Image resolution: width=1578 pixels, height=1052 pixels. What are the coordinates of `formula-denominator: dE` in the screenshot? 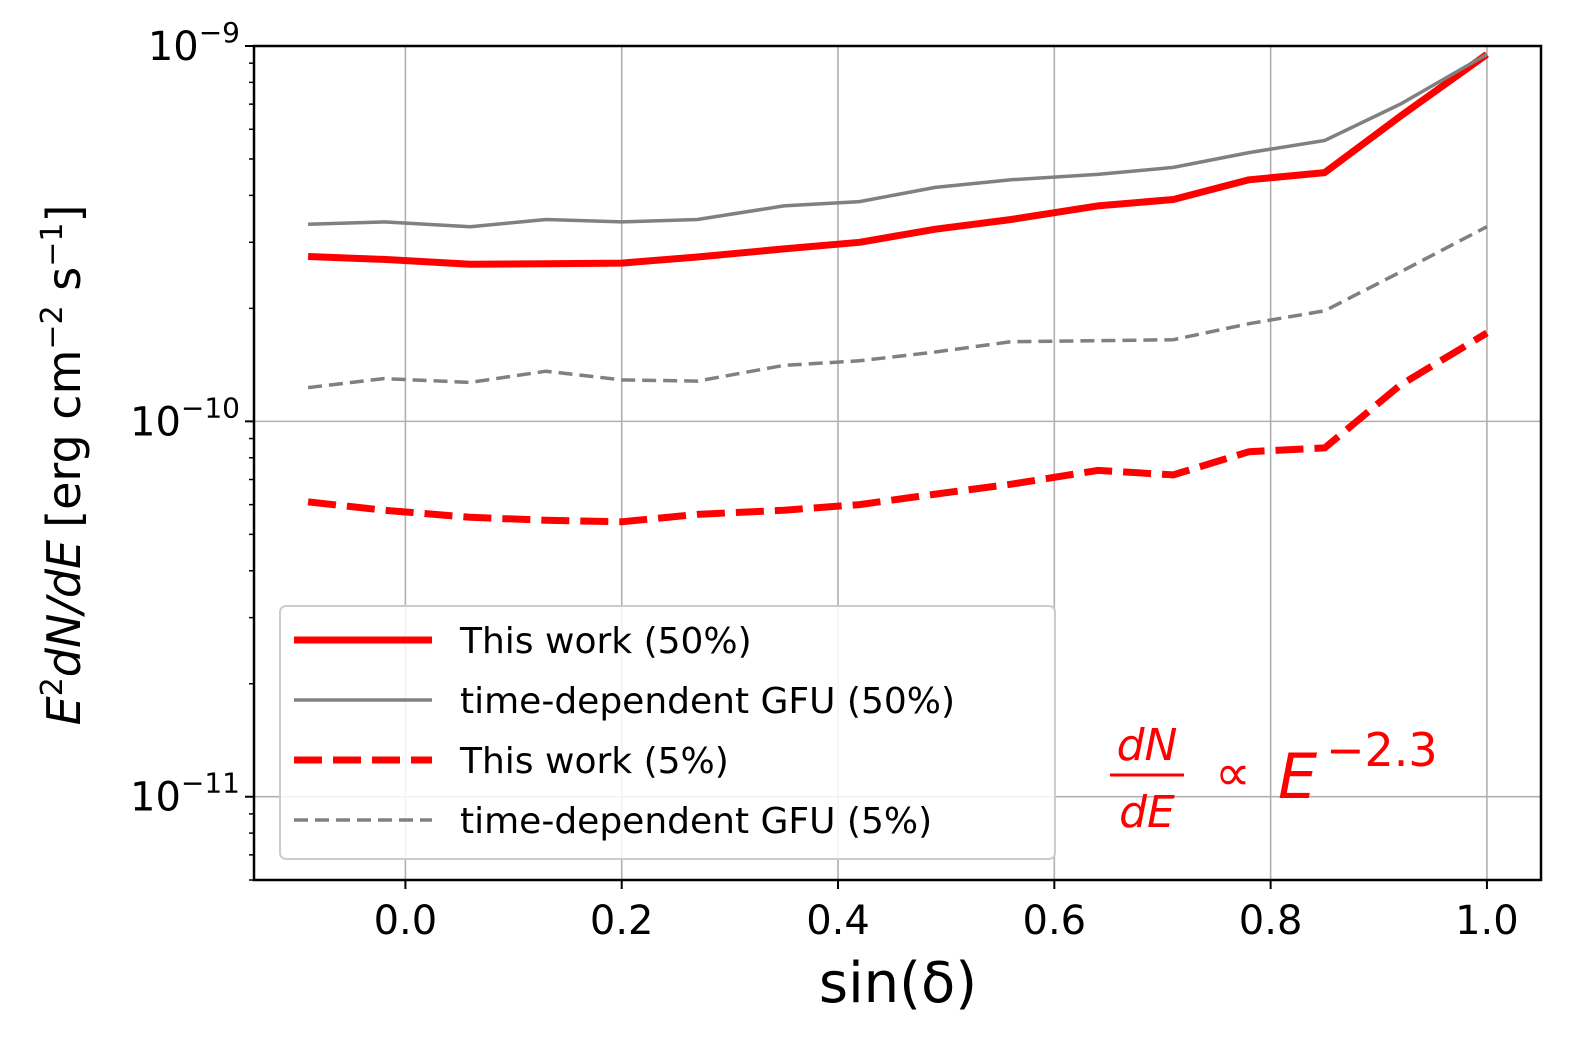 It's located at (1147, 812).